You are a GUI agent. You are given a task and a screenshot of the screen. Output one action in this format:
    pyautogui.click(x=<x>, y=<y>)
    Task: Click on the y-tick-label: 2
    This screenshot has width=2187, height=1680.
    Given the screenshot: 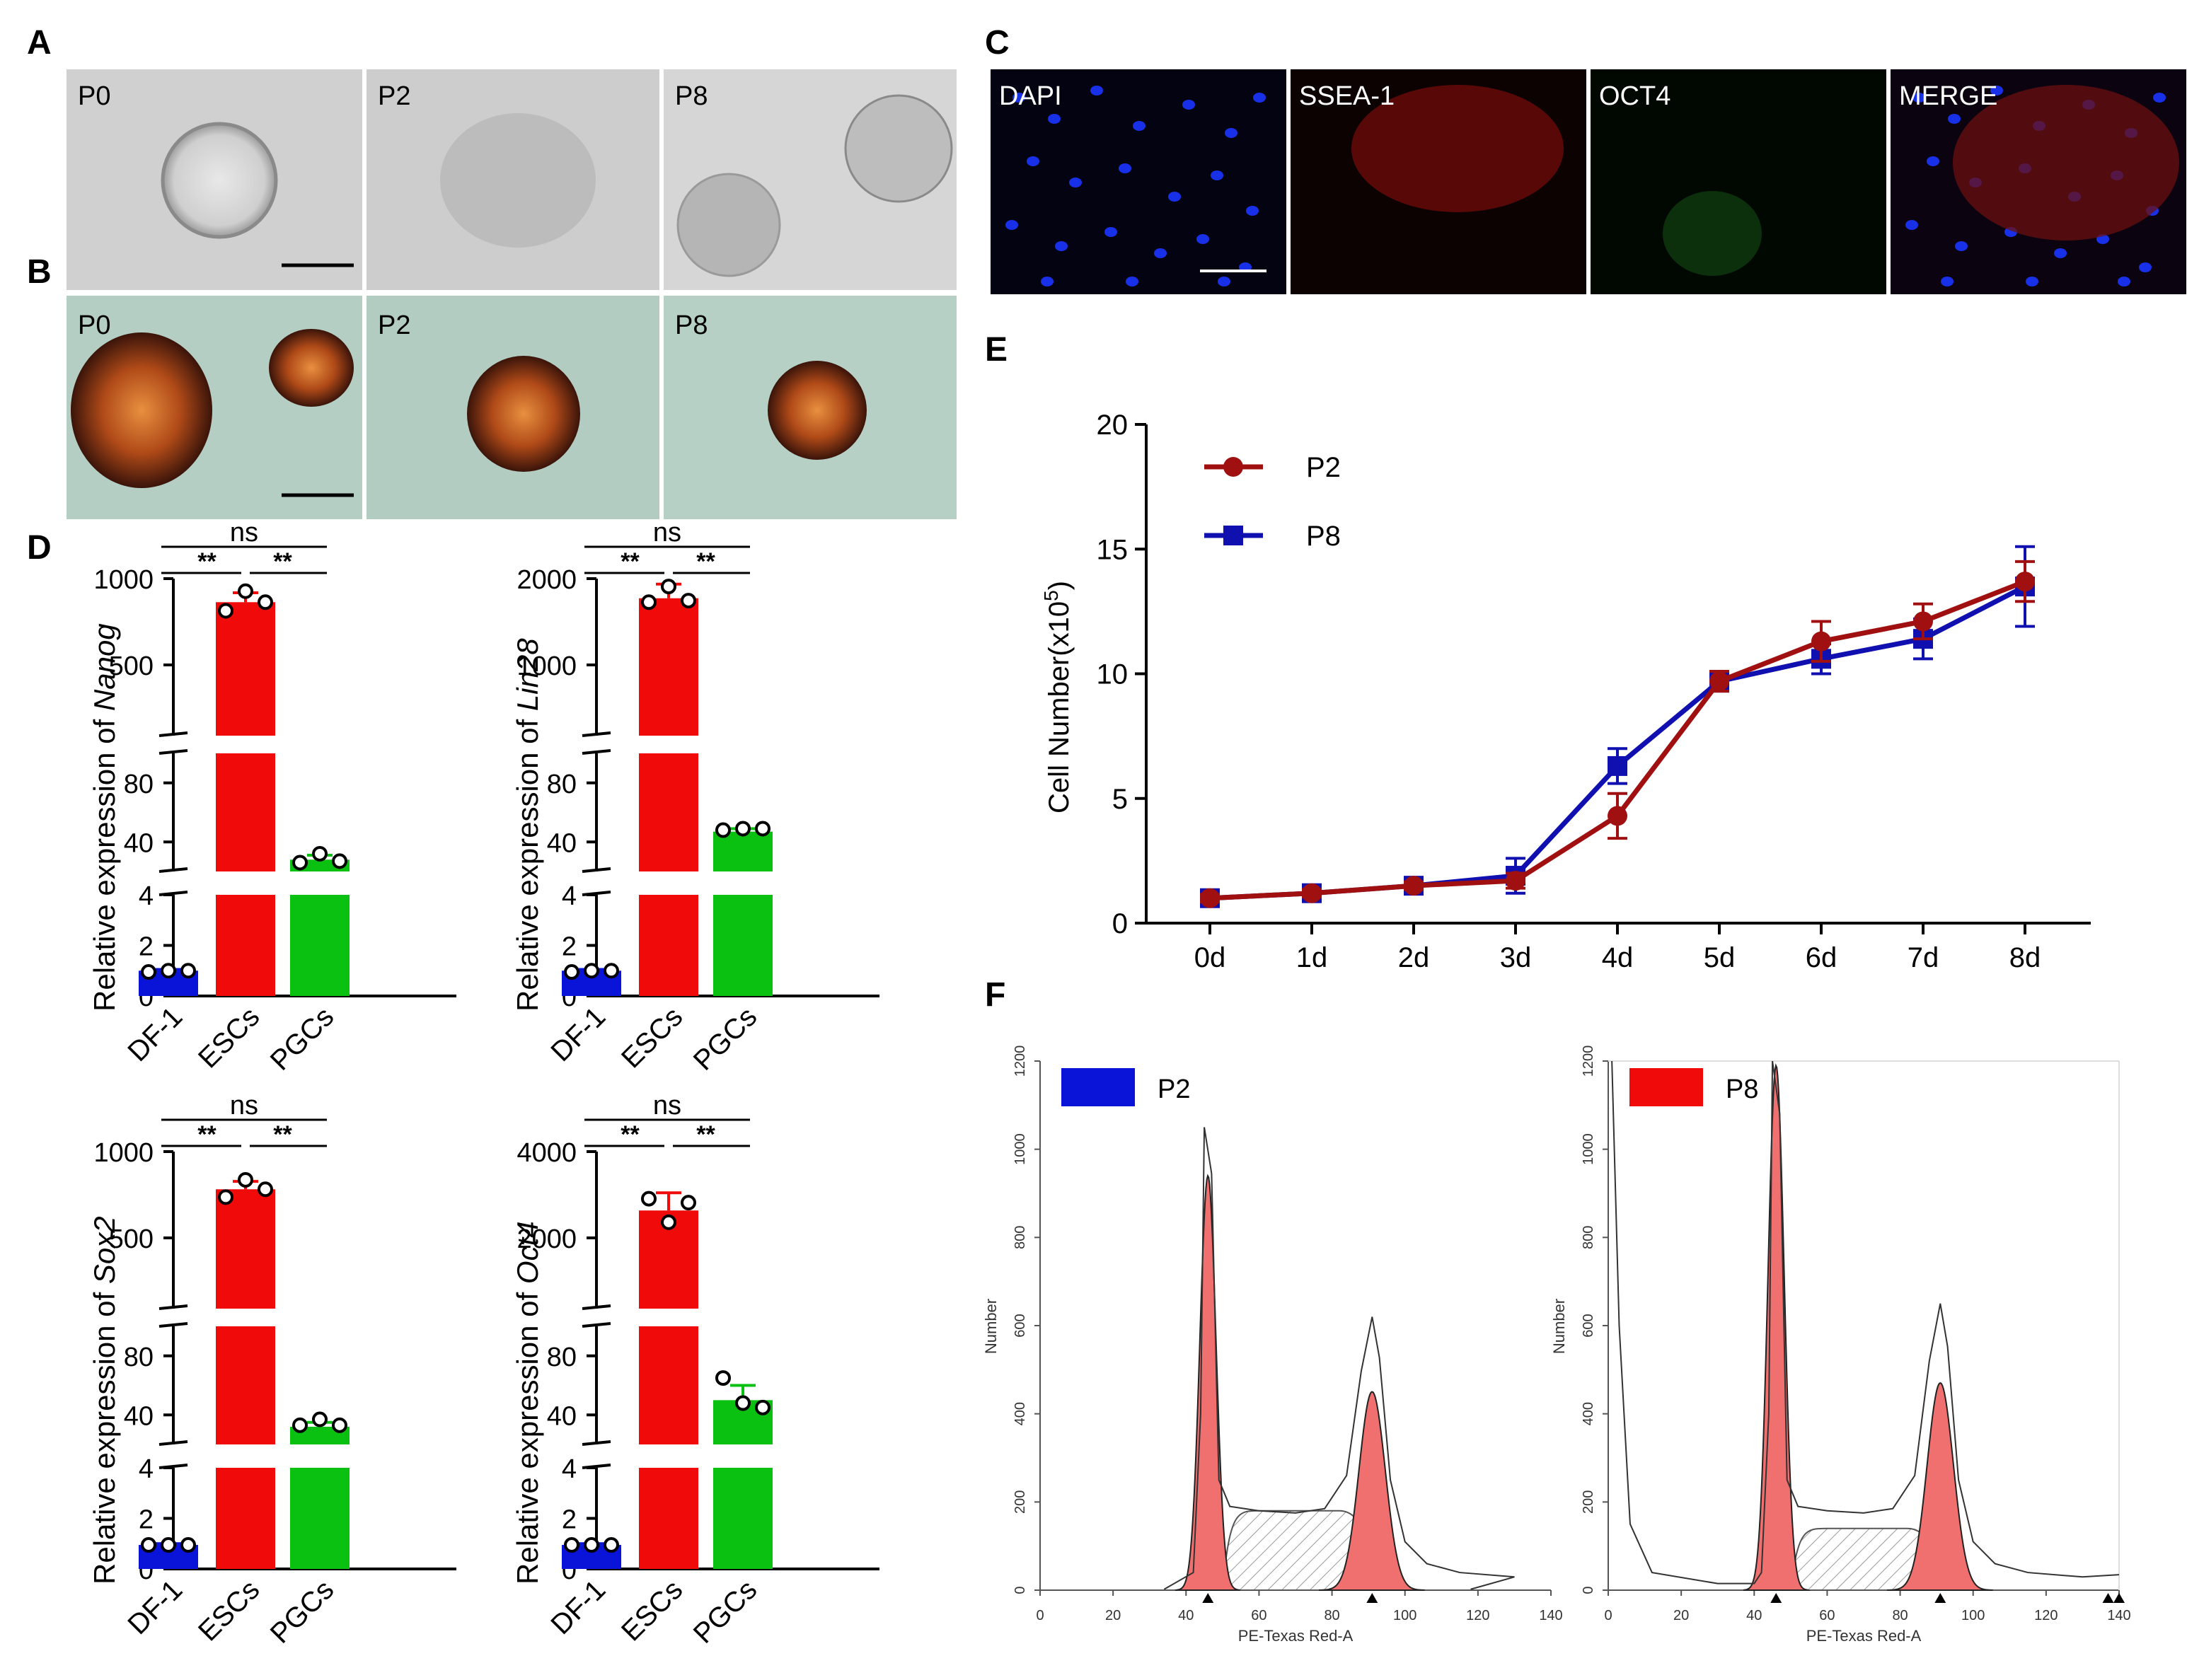 What is the action you would take?
    pyautogui.click(x=569, y=947)
    